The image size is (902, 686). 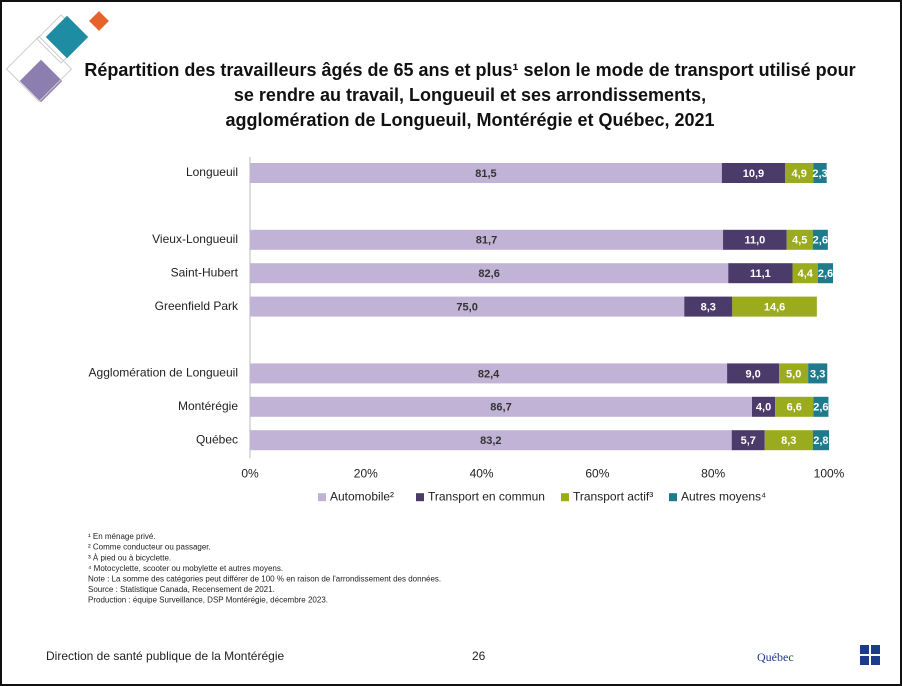 I want to click on value-label: 11,0, so click(x=754, y=241).